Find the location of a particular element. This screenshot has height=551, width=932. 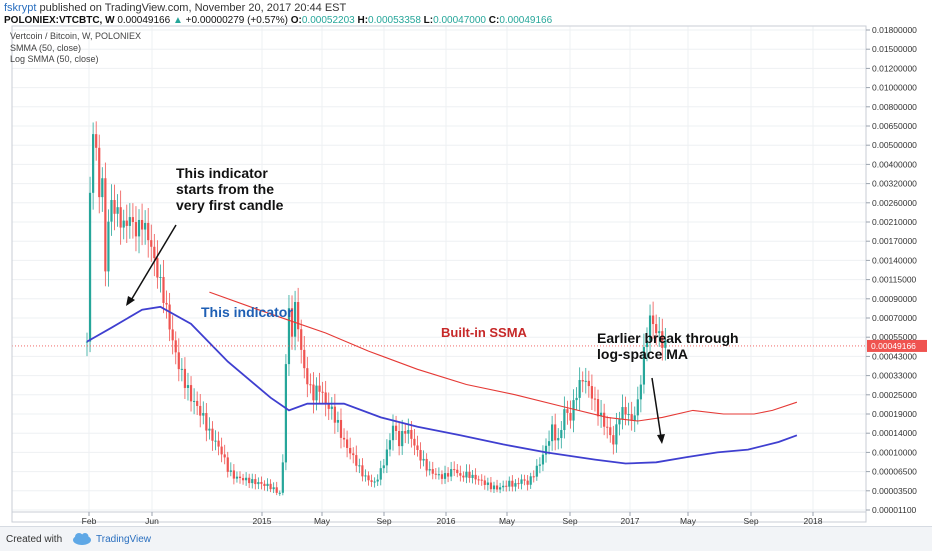

y-tick-label: 0.00001100 is located at coordinates (894, 510).